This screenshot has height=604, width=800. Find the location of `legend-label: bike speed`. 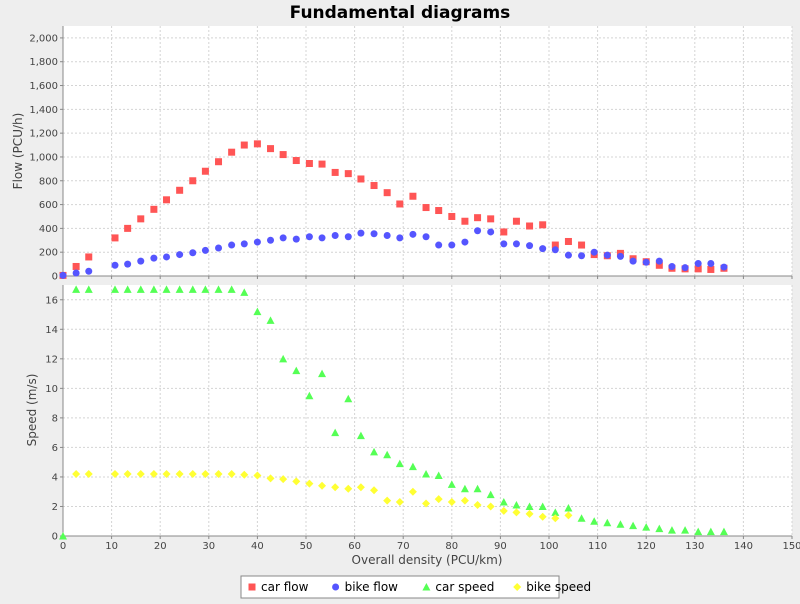

legend-label: bike speed is located at coordinates (558, 587).